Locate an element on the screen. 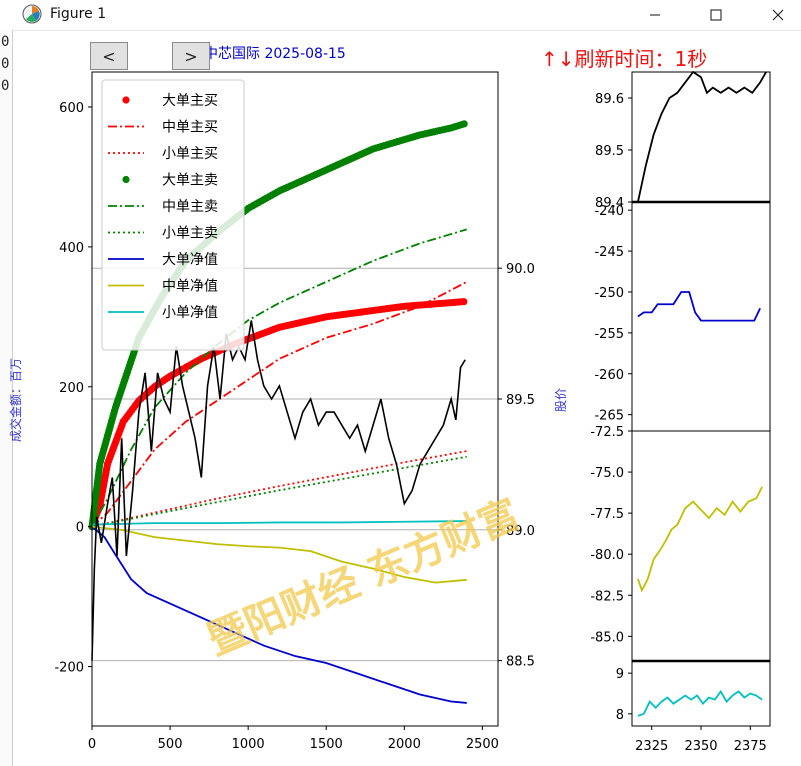  right-panel-3: -85.0 -82.5 -80.0 -77.5 -75.0 -72.5 is located at coordinates (680, 543).